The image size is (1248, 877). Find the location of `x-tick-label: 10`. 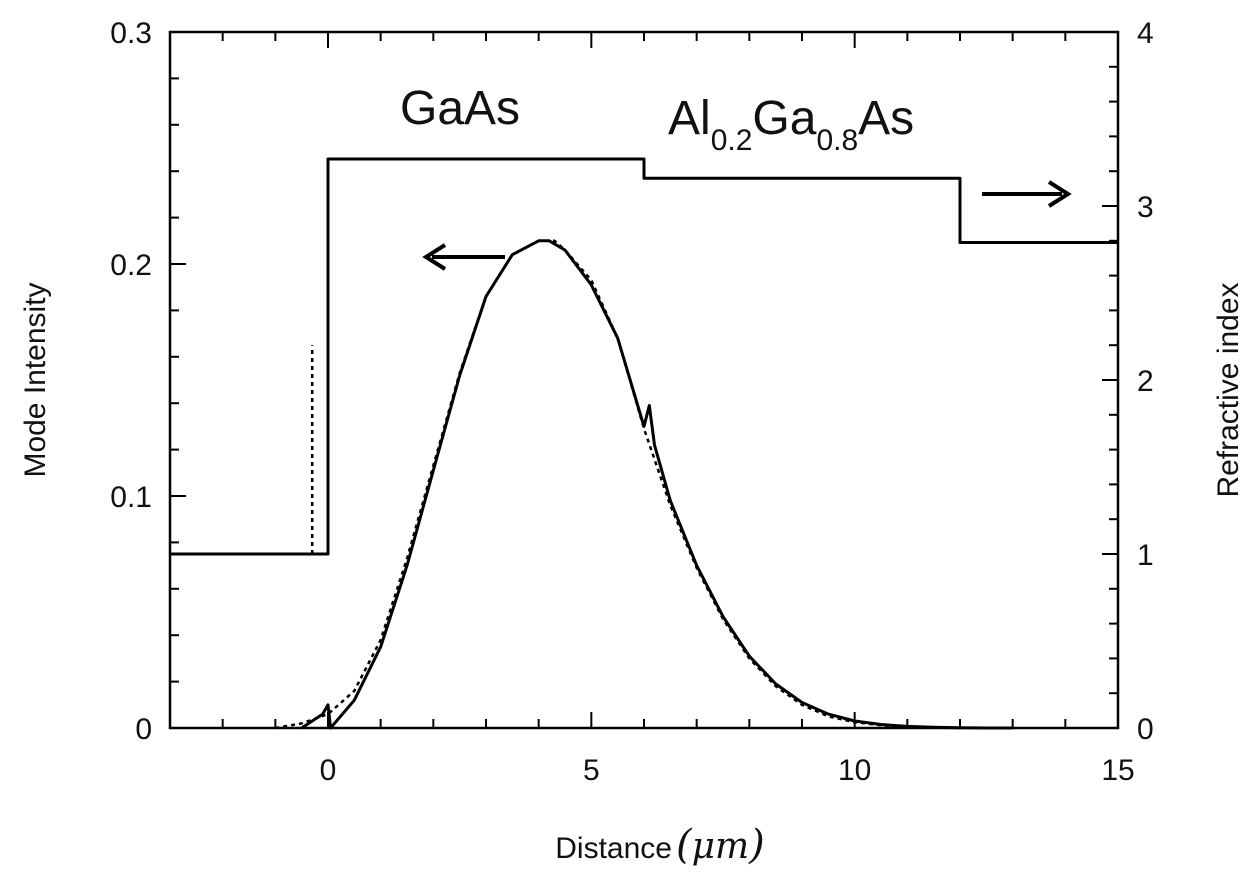

x-tick-label: 10 is located at coordinates (854, 770).